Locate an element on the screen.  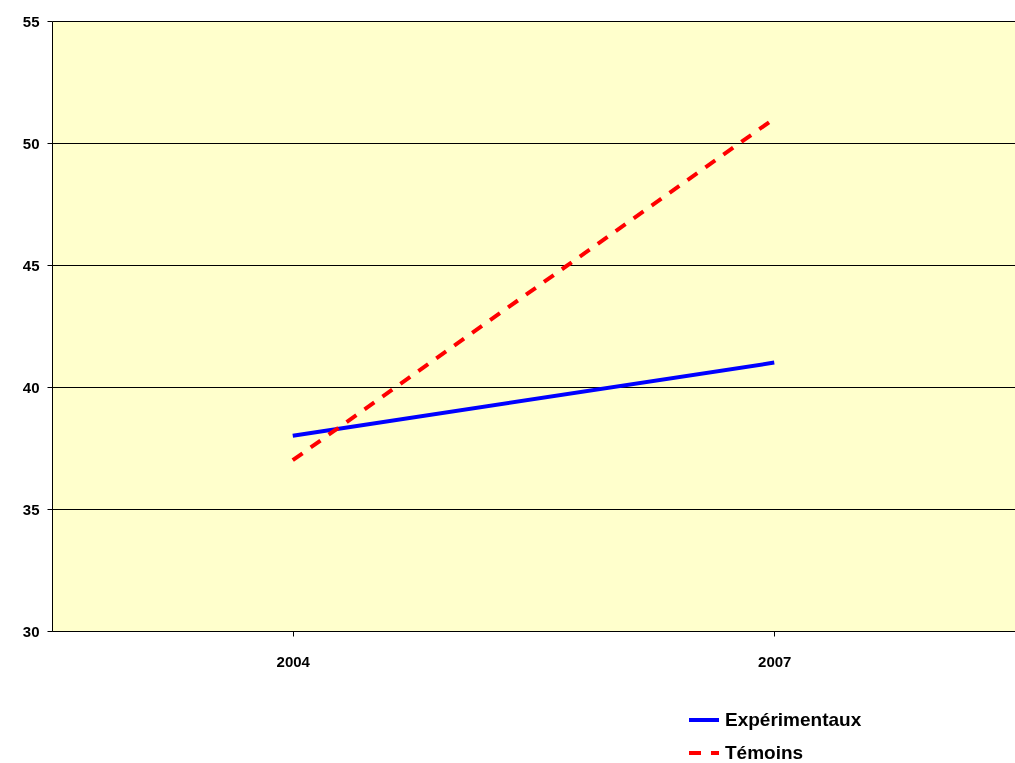
legend-label: Expérimentaux is located at coordinates (793, 719).